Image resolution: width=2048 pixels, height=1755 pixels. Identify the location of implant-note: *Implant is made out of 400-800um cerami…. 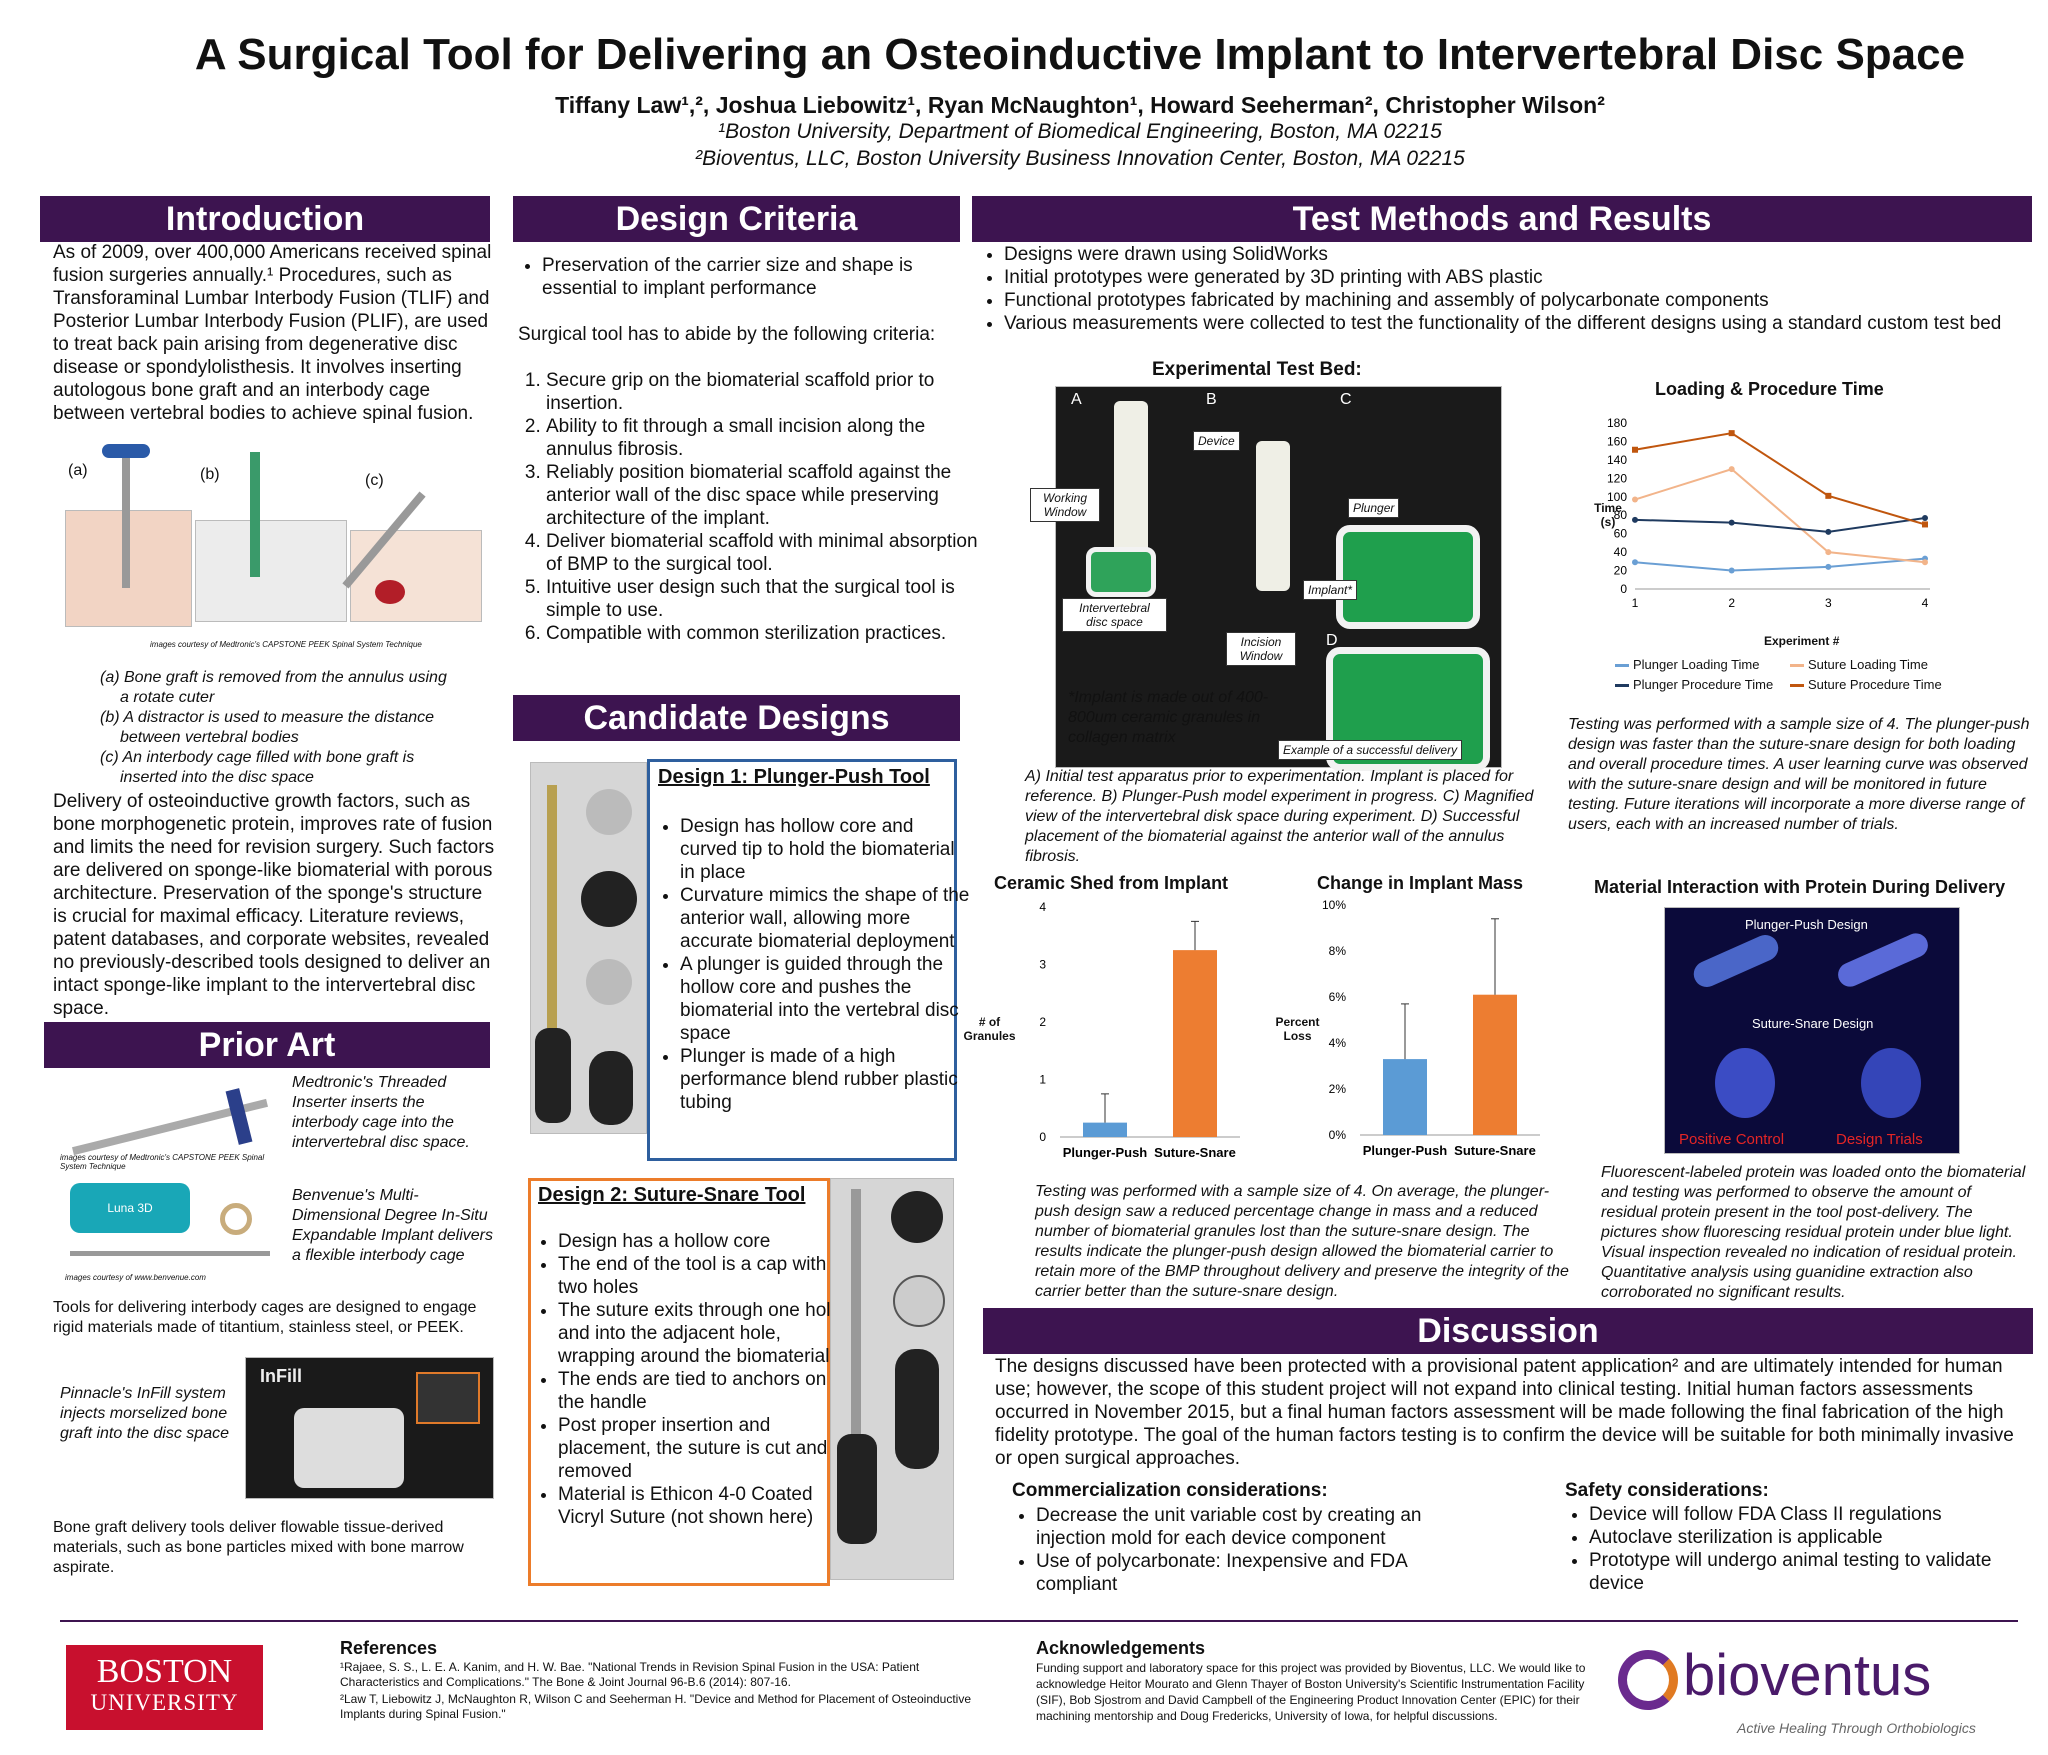
(1168, 717).